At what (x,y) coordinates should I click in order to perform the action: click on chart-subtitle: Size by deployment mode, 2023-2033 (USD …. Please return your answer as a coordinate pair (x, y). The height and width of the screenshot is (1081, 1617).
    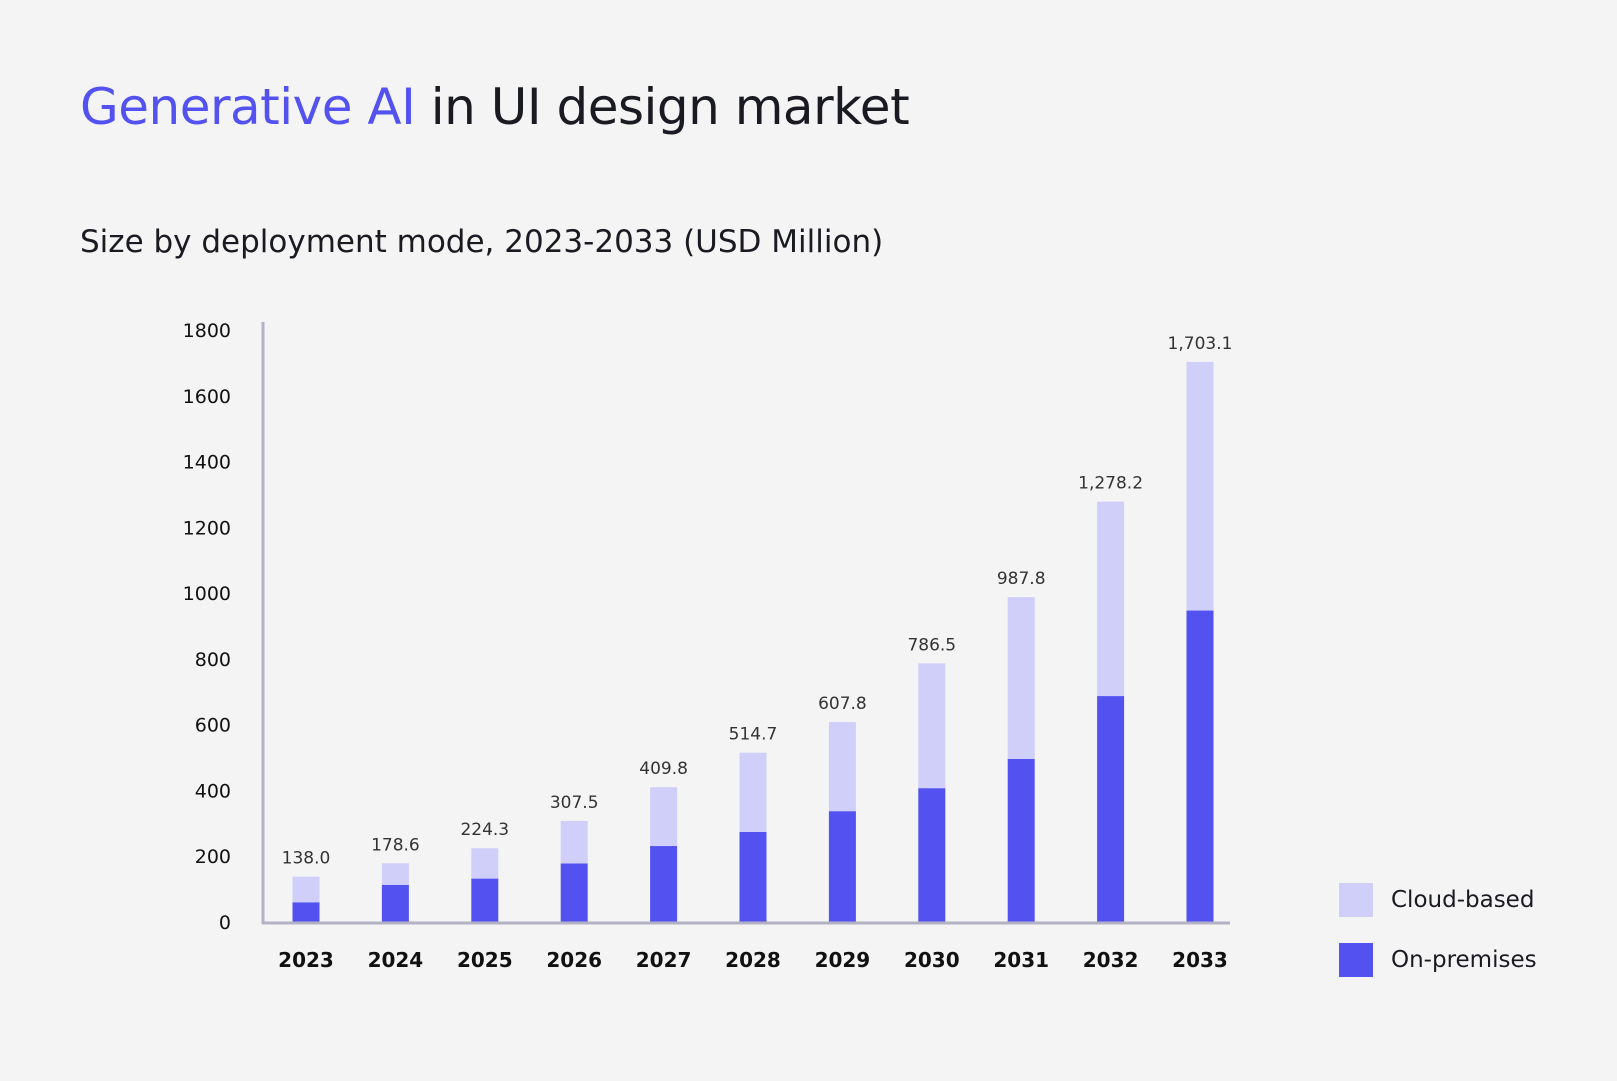
    Looking at the image, I should click on (482, 242).